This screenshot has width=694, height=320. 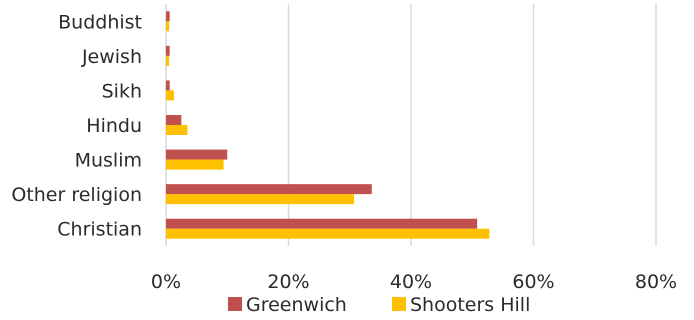 What do you see at coordinates (177, 130) in the screenshot?
I see `bar-shooters-hill-hindu` at bounding box center [177, 130].